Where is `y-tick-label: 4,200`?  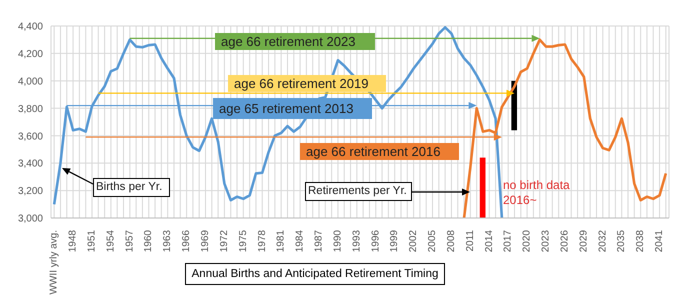
y-tick-label: 4,200 is located at coordinates (31, 54).